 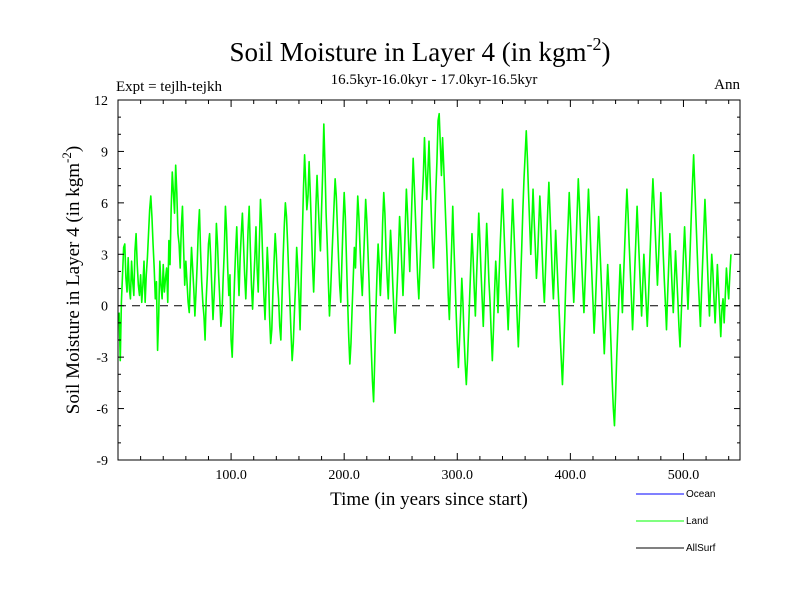 What do you see at coordinates (169, 87) in the screenshot?
I see `expt-label: Expt = tejlh-tejkh` at bounding box center [169, 87].